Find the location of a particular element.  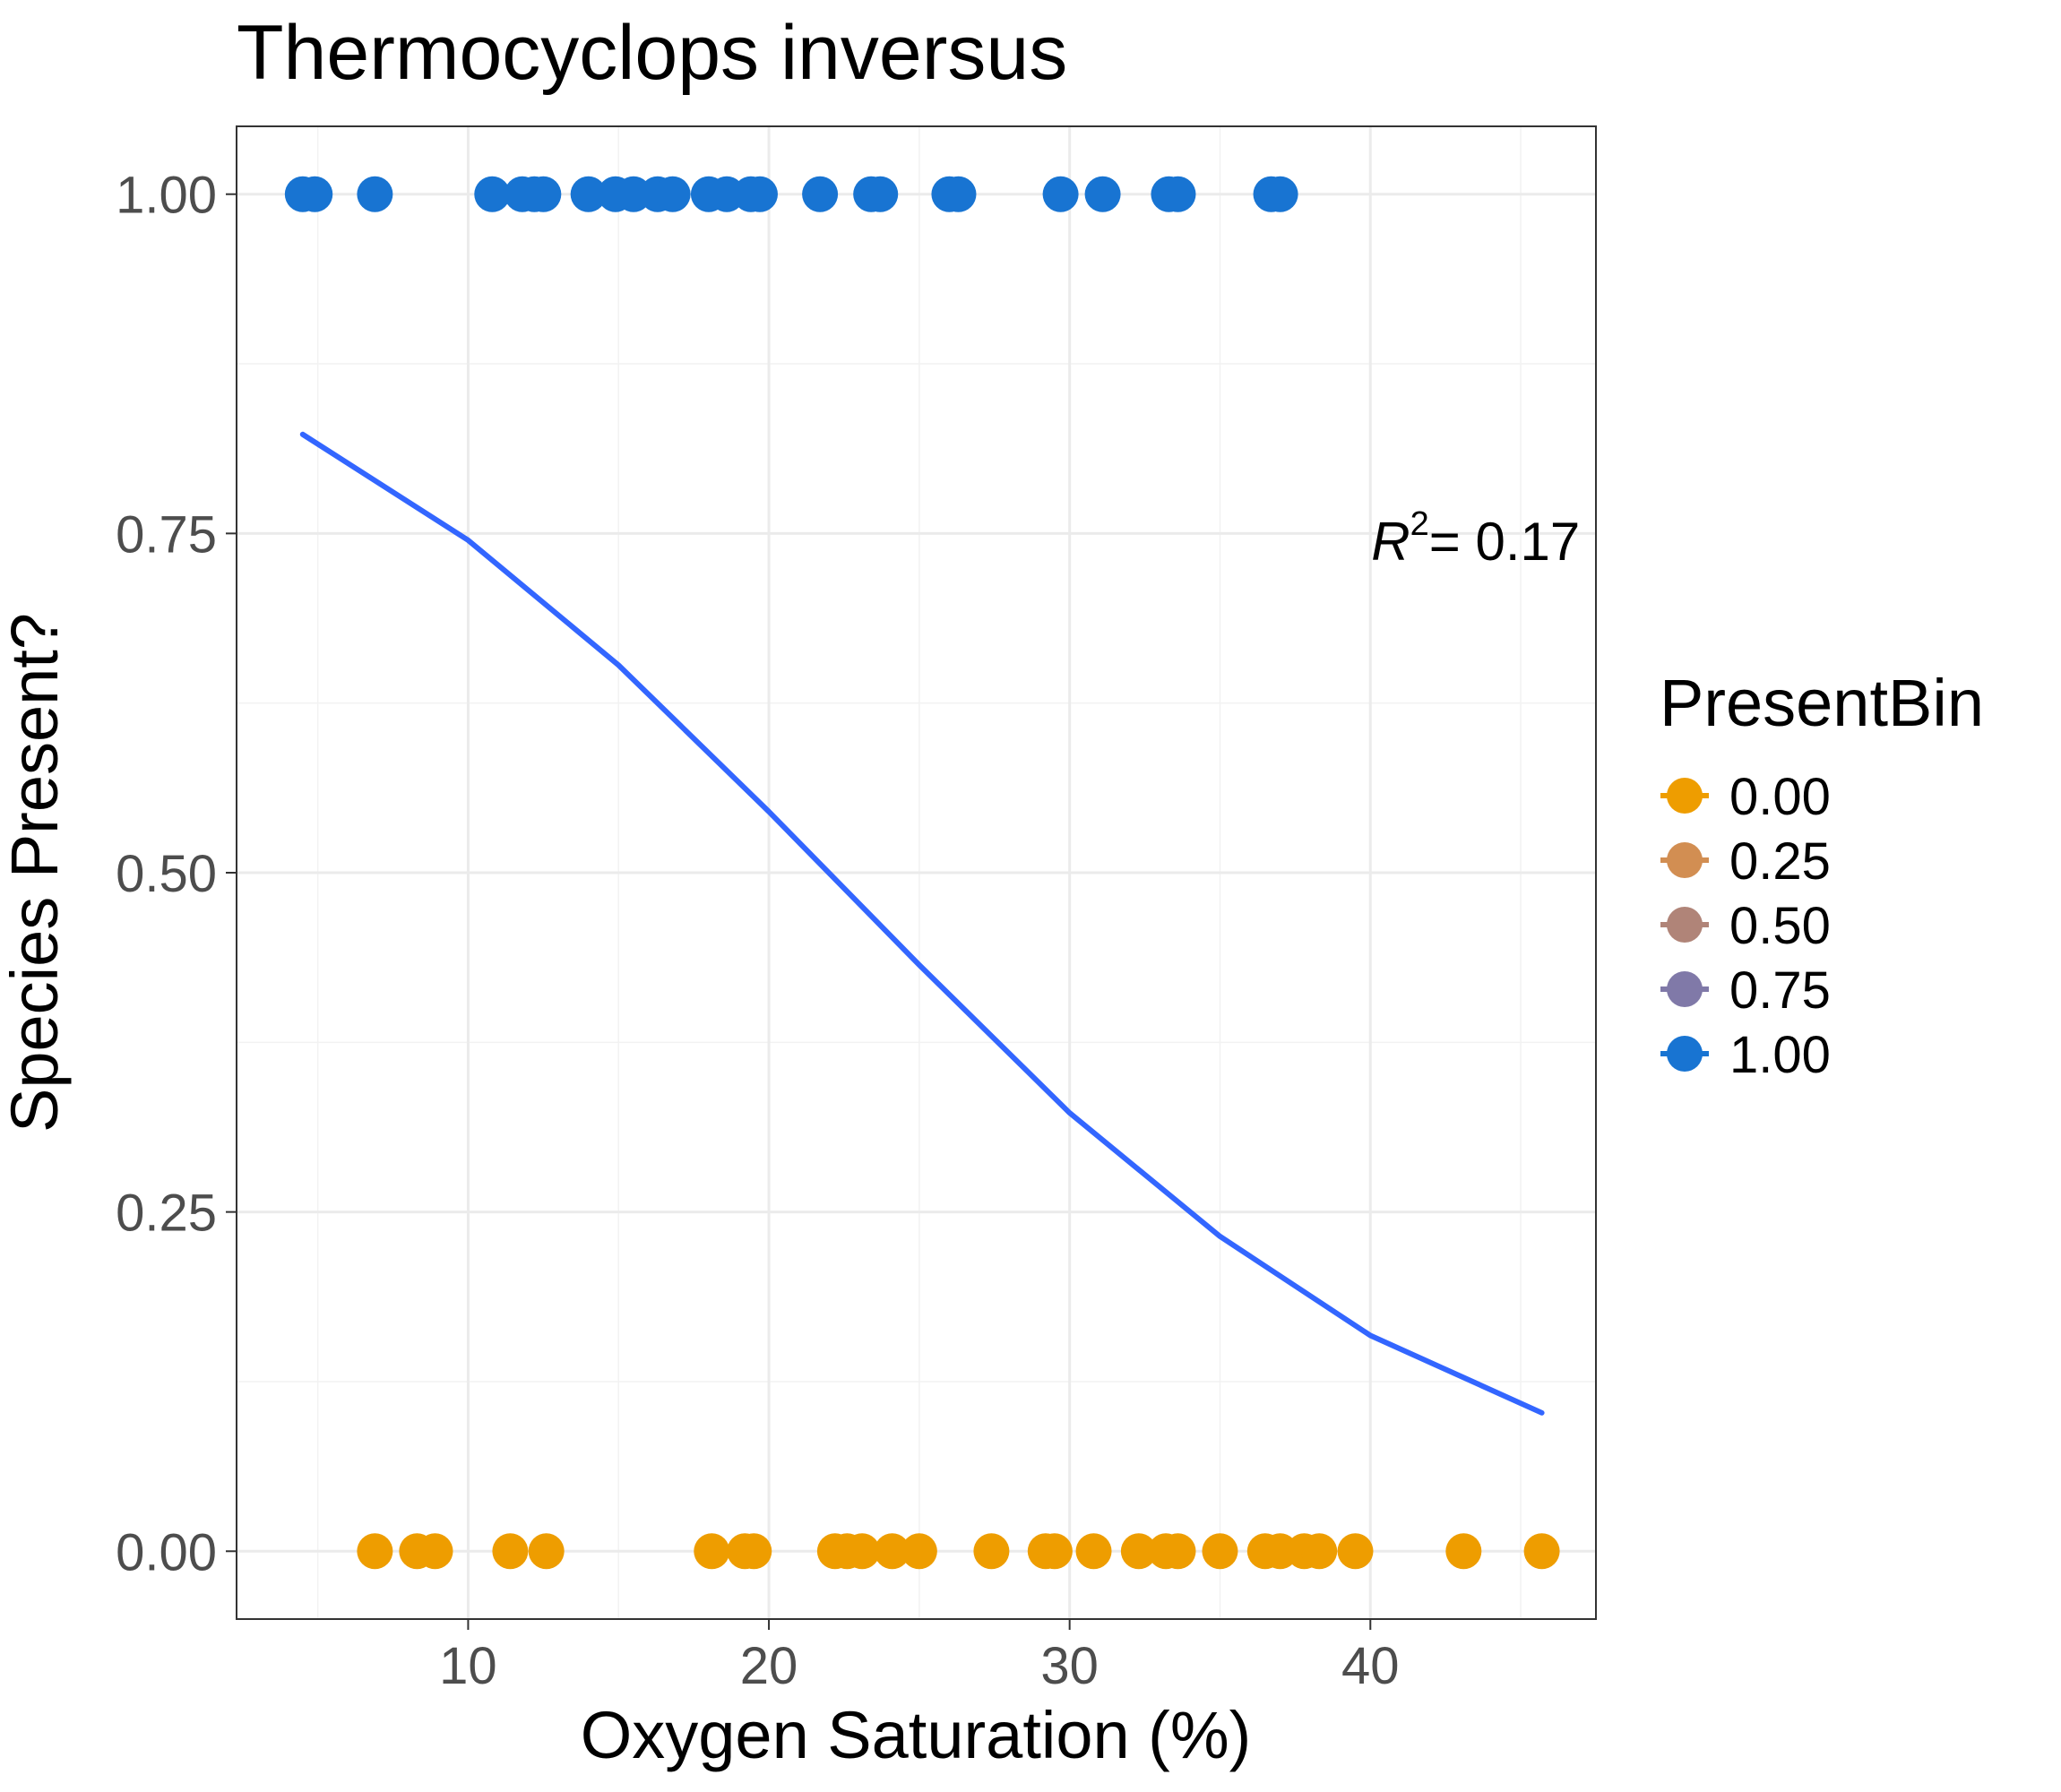

legend: 0.00 0.25 0.50 0.75 1.00 is located at coordinates (1745, 926).